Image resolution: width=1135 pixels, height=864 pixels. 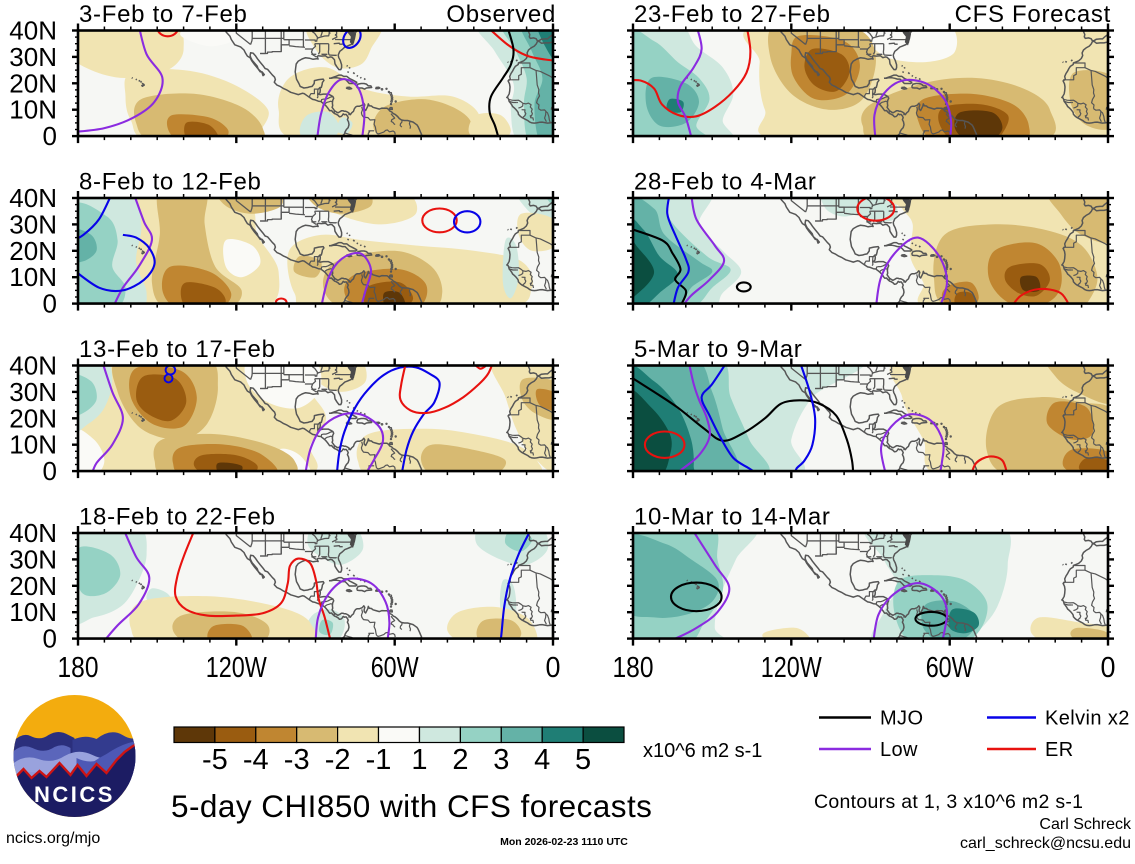 What do you see at coordinates (379, 760) in the screenshot?
I see `svg-text: -1` at bounding box center [379, 760].